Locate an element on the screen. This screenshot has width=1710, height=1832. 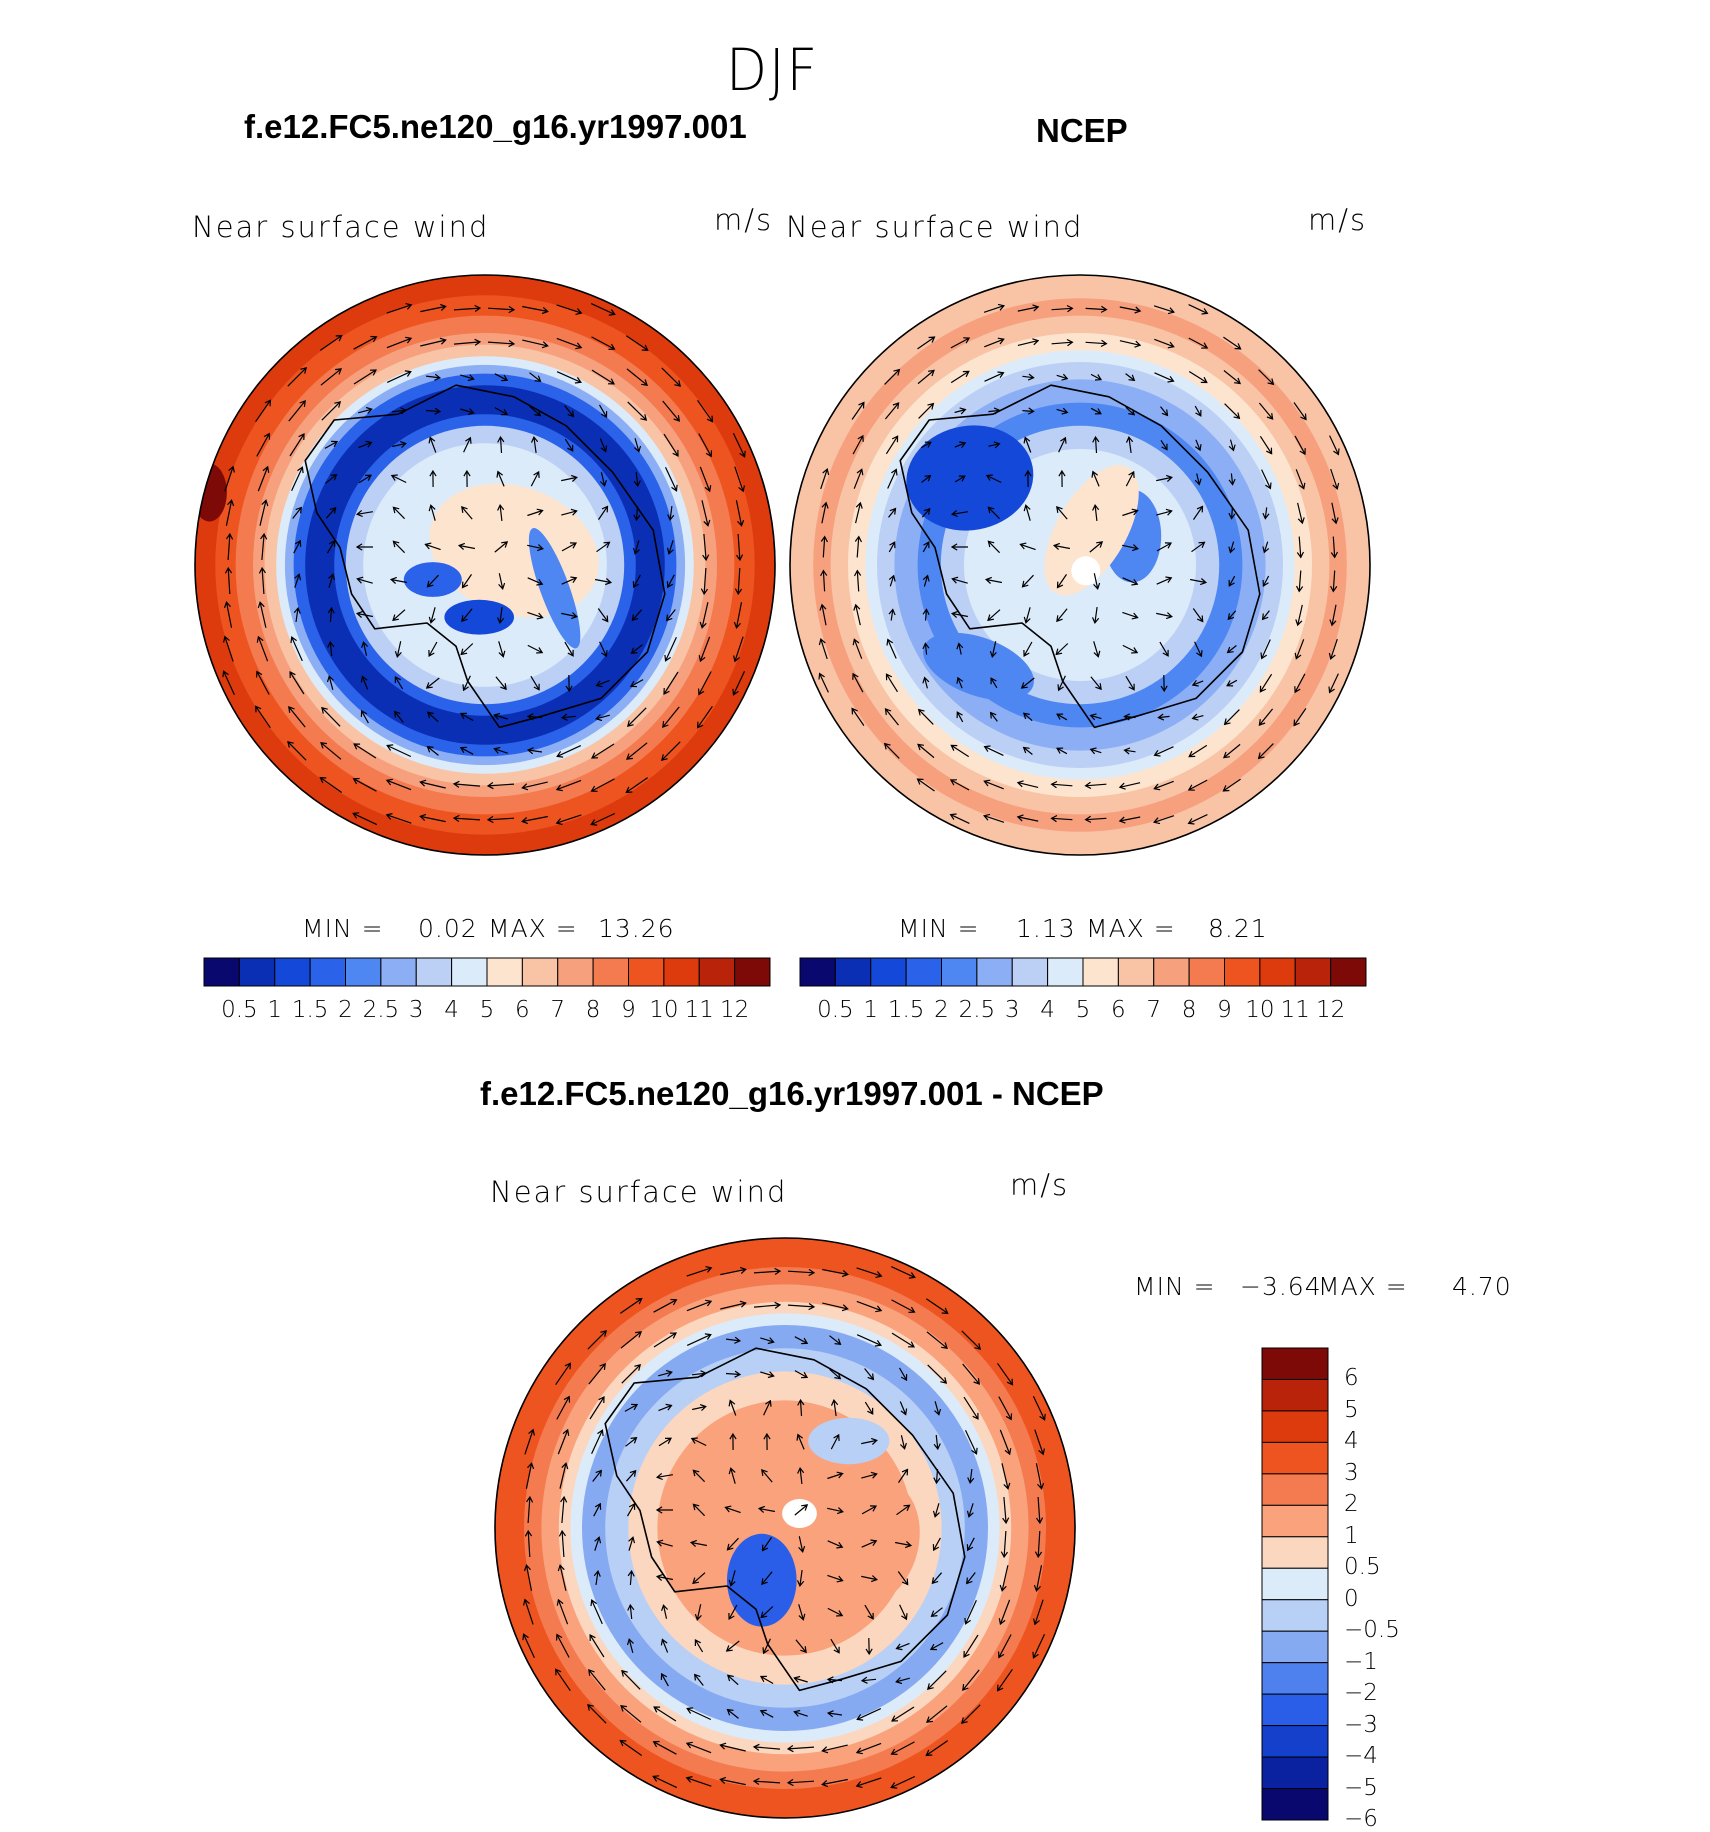
panel3-units: m/s is located at coordinates (1040, 1185).